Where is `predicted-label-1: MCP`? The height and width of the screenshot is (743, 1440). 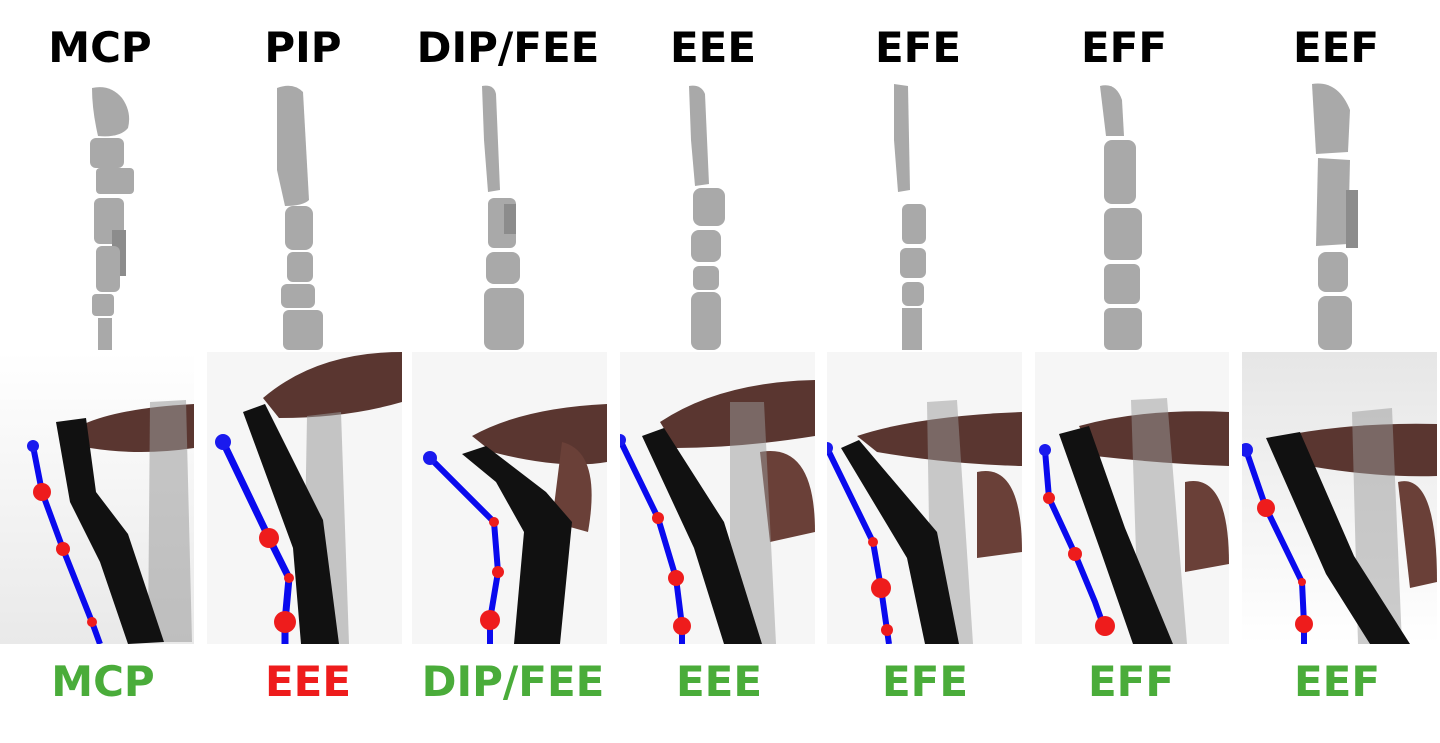 predicted-label-1: MCP is located at coordinates (103, 681).